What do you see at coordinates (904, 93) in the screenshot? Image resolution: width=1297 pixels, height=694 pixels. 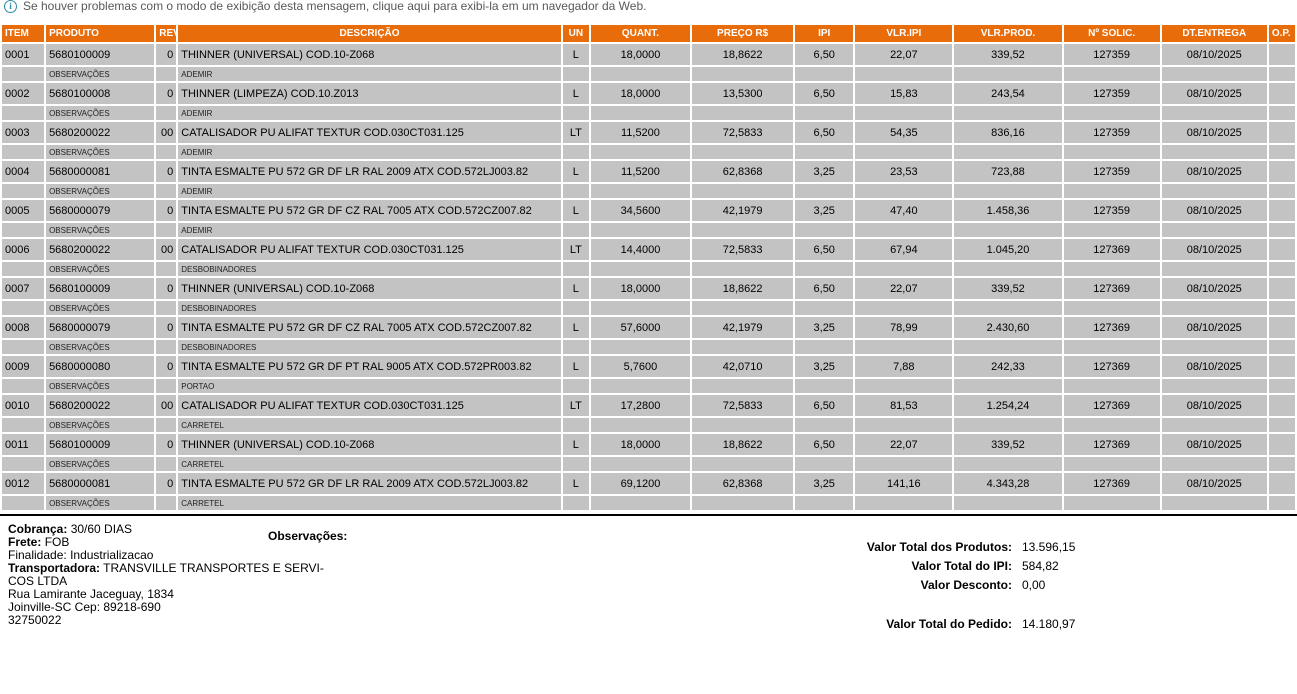 I see `cell-vlr-ipi: 15,83` at bounding box center [904, 93].